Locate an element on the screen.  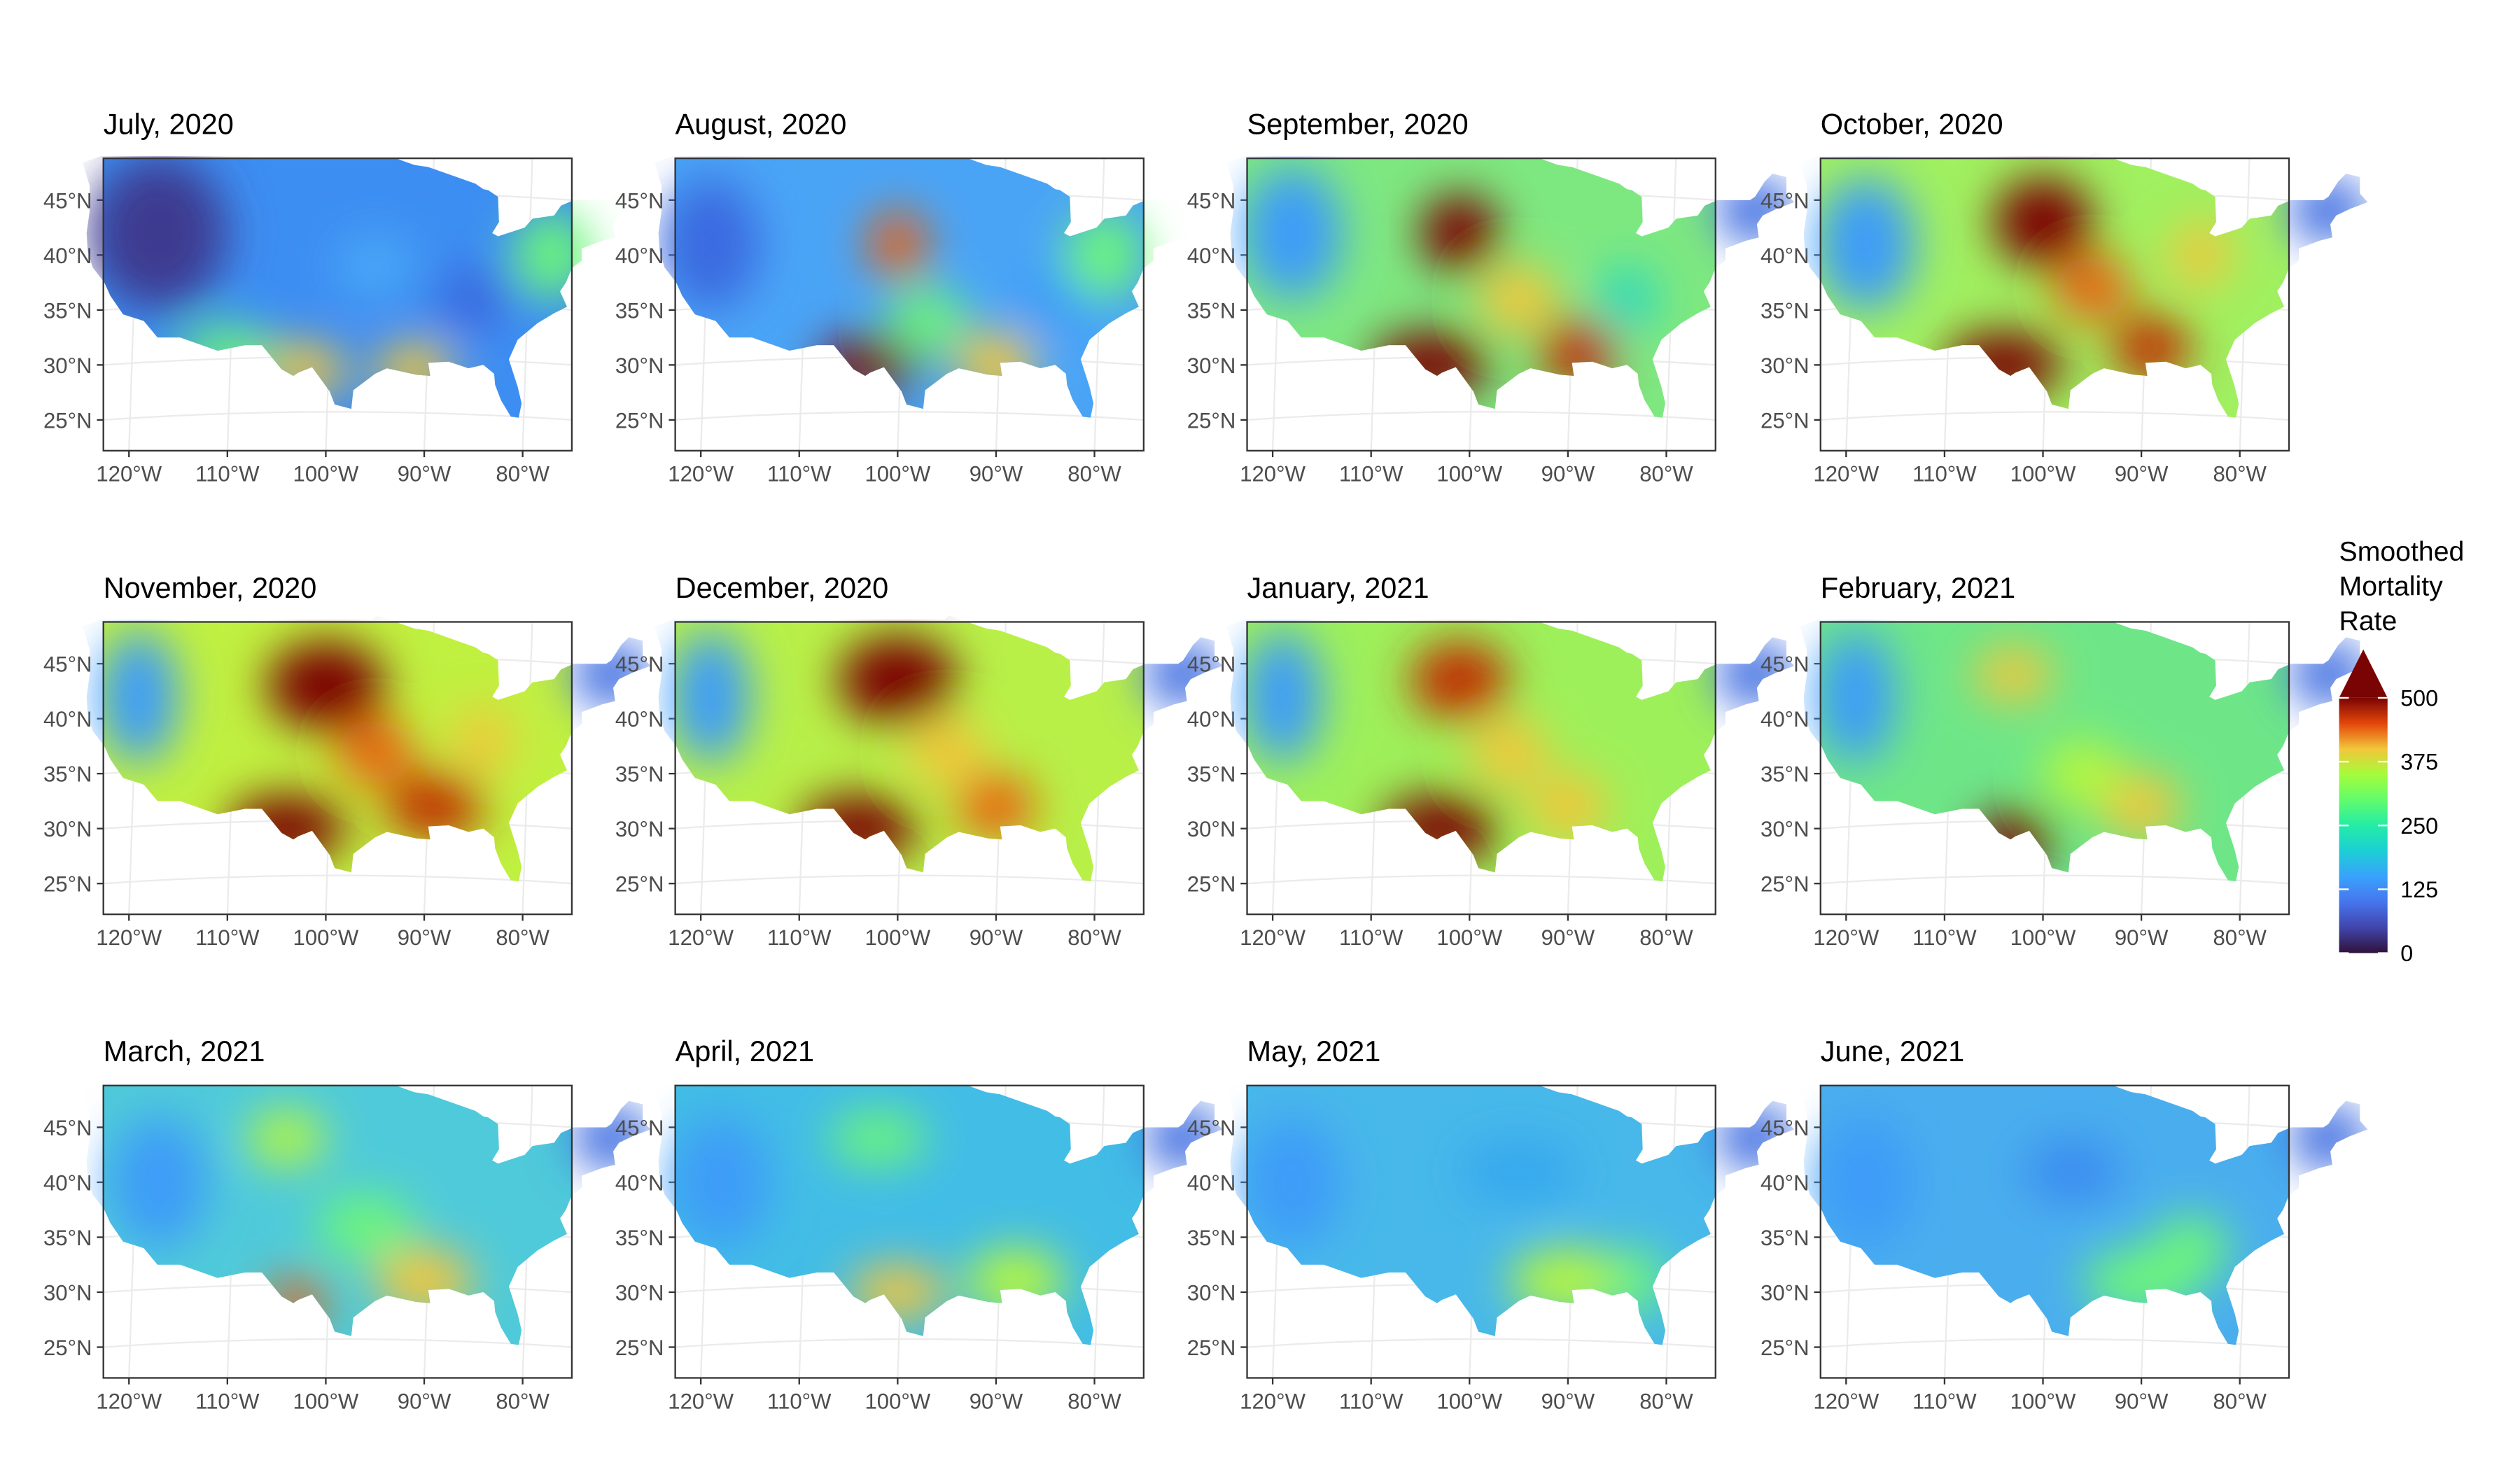
legend-tick-label: 250 is located at coordinates (2419, 826).